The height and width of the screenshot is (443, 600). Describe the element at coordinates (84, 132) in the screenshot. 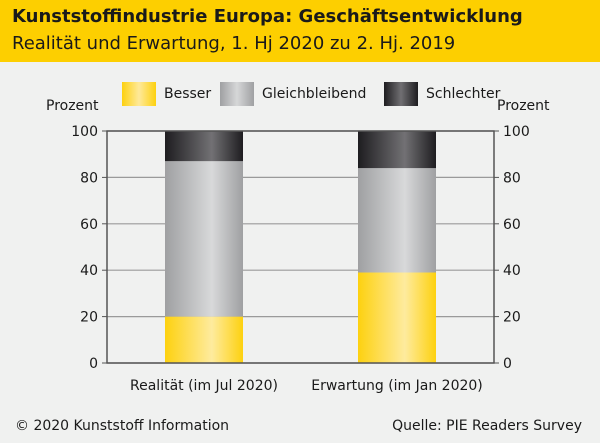

I see `y-tick-label-left: 100` at that location.